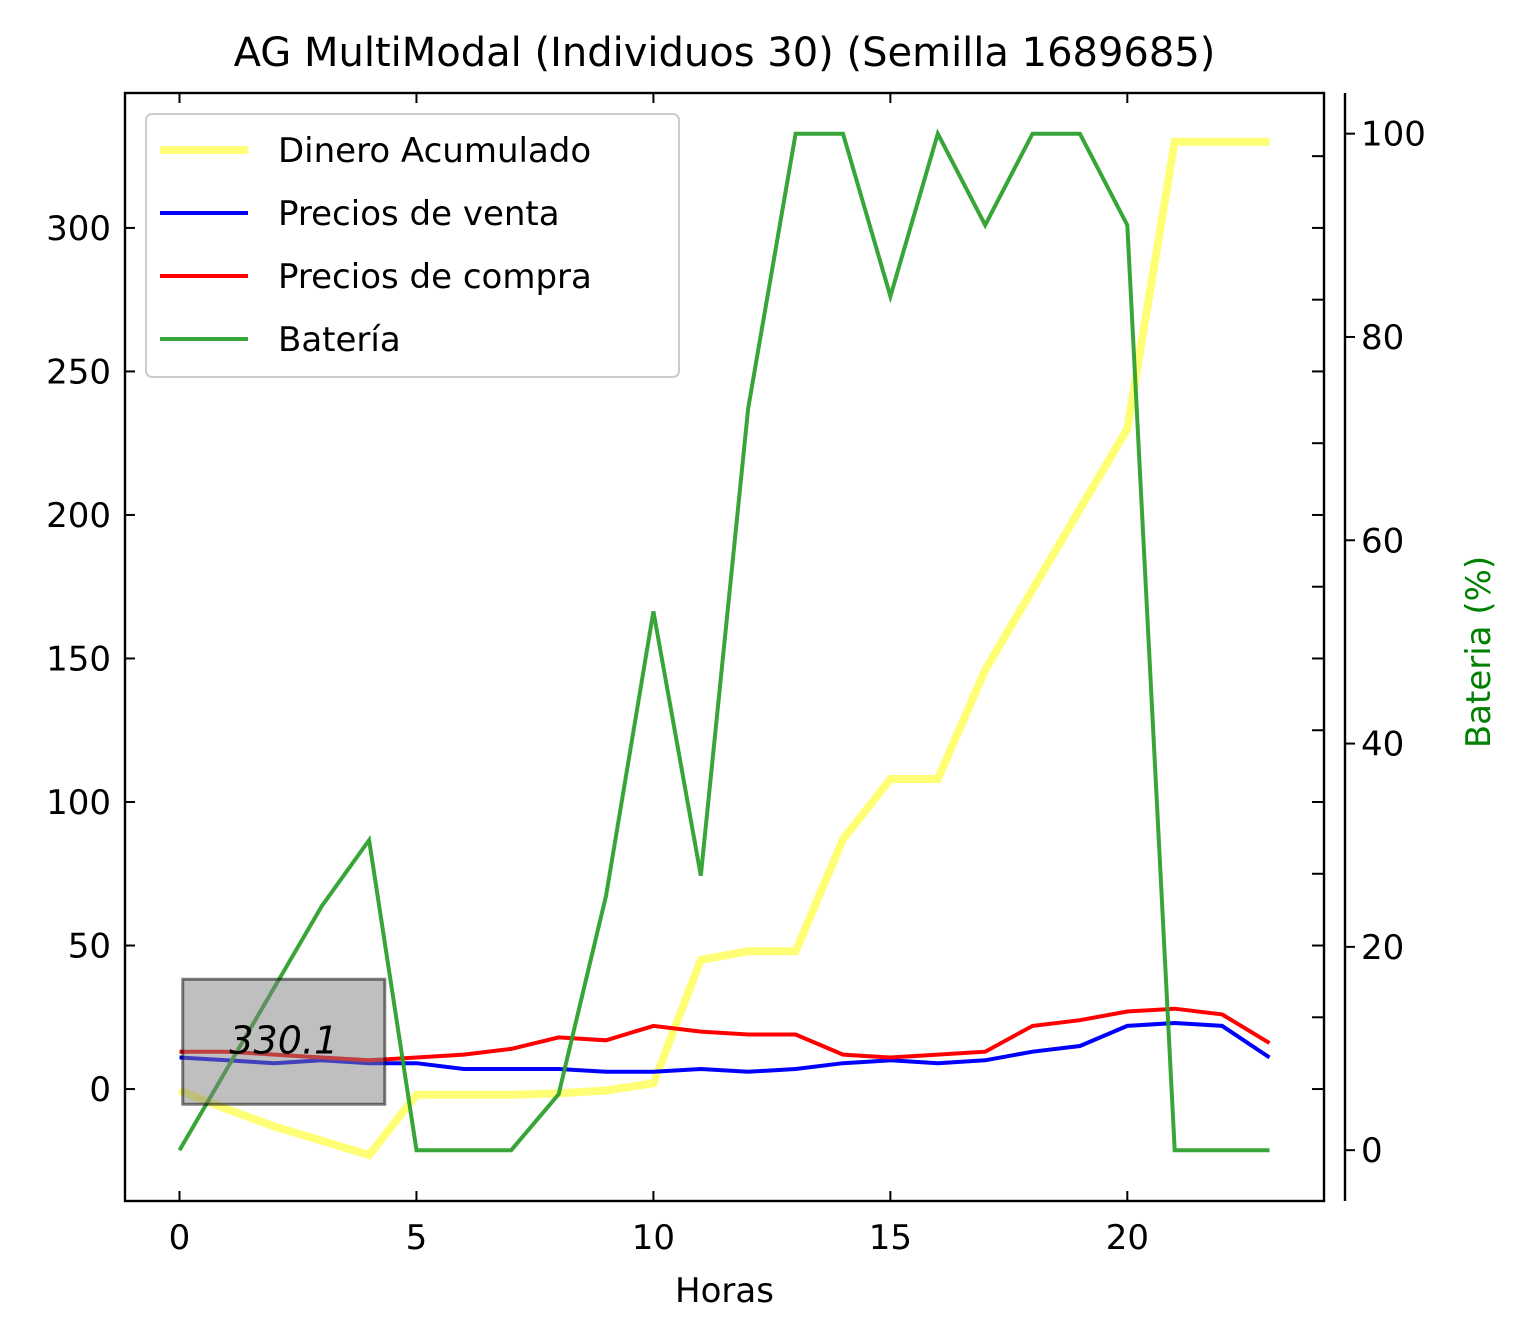 The height and width of the screenshot is (1341, 1531). Describe the element at coordinates (89, 947) in the screenshot. I see `y-tick-label: 50` at that location.